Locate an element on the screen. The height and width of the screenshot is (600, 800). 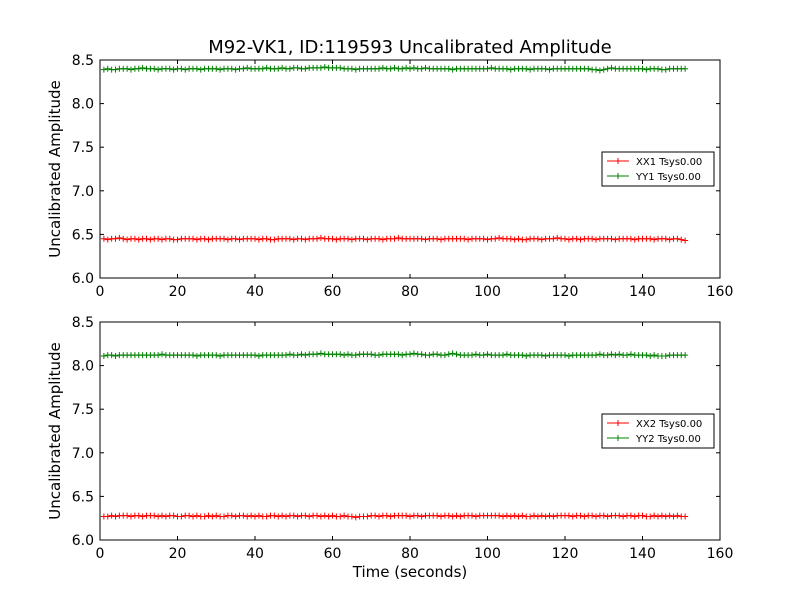
x-tick-label: 140 is located at coordinates (642, 292).